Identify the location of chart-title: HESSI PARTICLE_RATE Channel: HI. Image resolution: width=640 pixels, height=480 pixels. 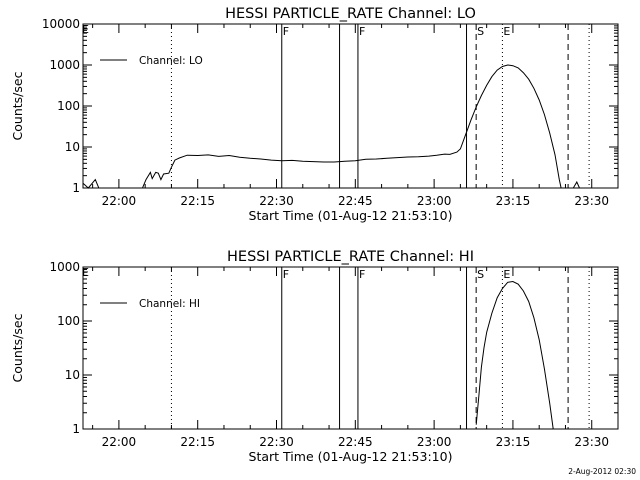
(350, 257).